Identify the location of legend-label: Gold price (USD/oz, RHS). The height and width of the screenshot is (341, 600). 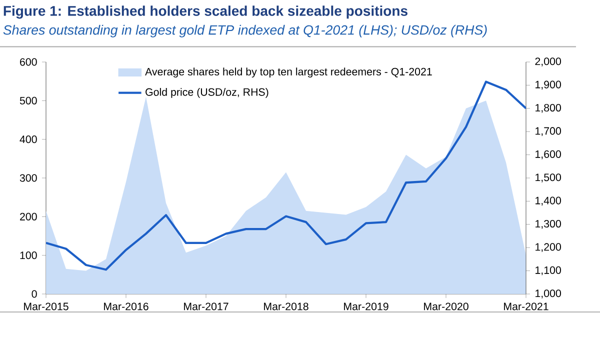
(207, 93).